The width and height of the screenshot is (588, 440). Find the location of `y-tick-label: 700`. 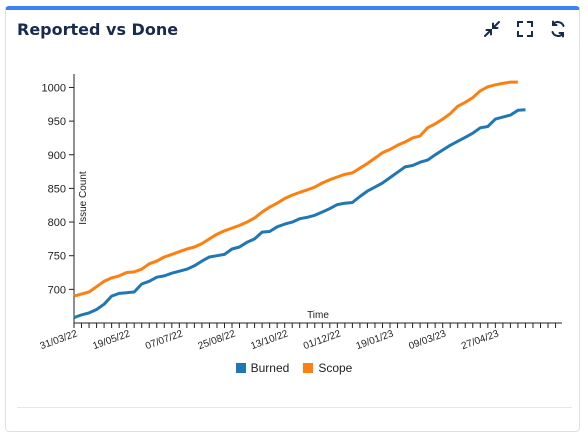

y-tick-label: 700 is located at coordinates (57, 290).